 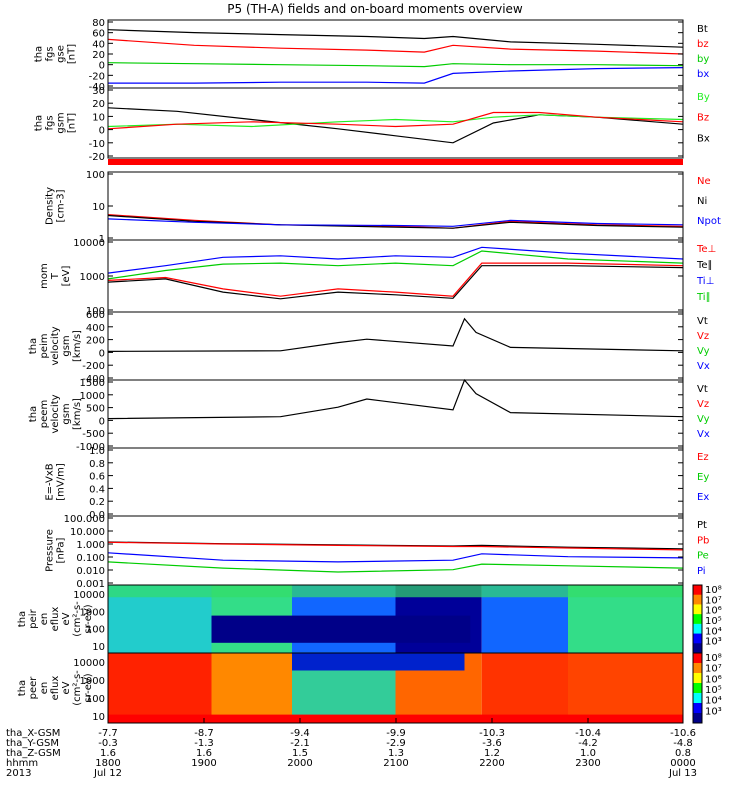 What do you see at coordinates (108, 753) in the screenshot?
I see `xaxis-value: 1.6` at bounding box center [108, 753].